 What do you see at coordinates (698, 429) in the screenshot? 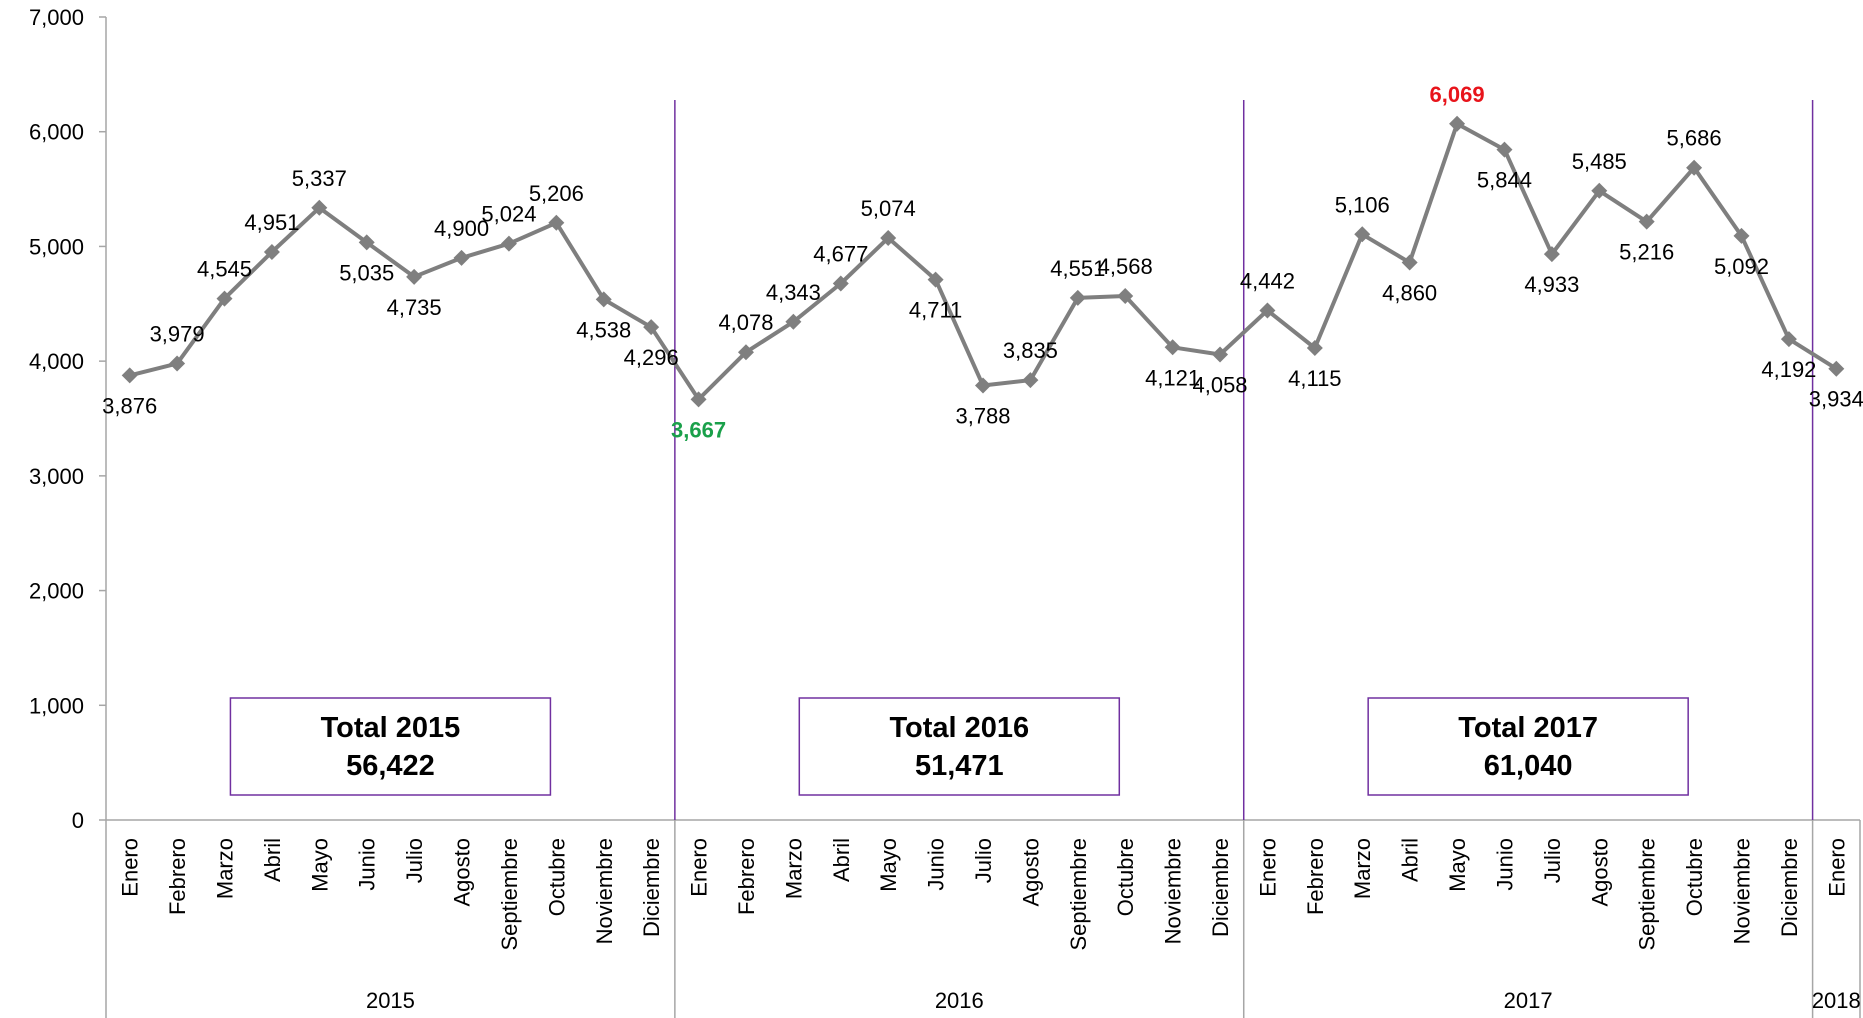
I see `data-label: 3,667` at bounding box center [698, 429].